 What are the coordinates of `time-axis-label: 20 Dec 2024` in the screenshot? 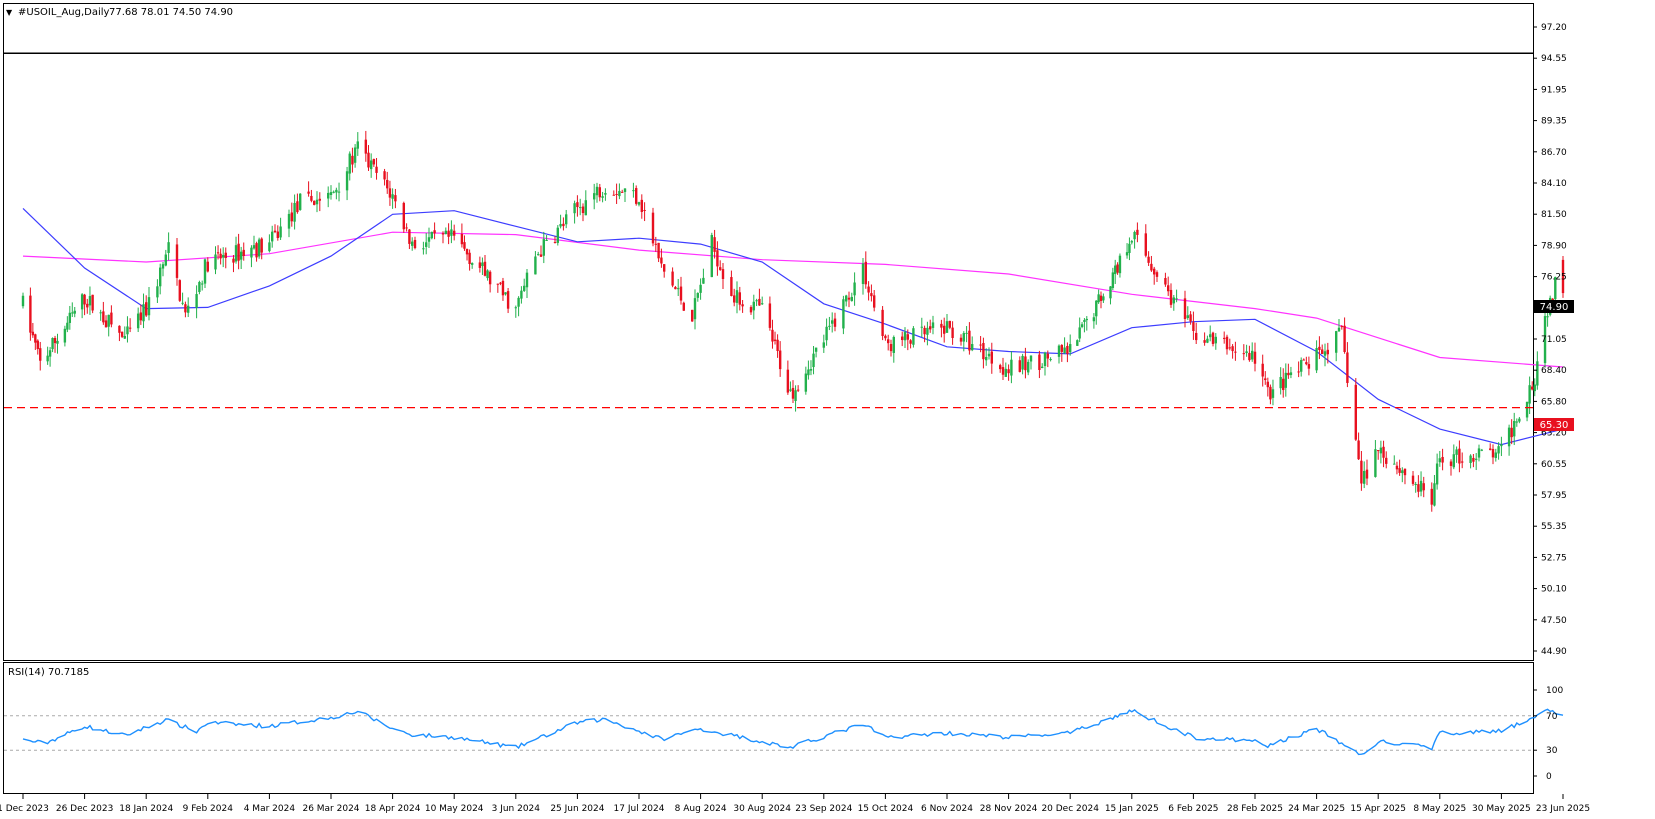 It's located at (1070, 809).